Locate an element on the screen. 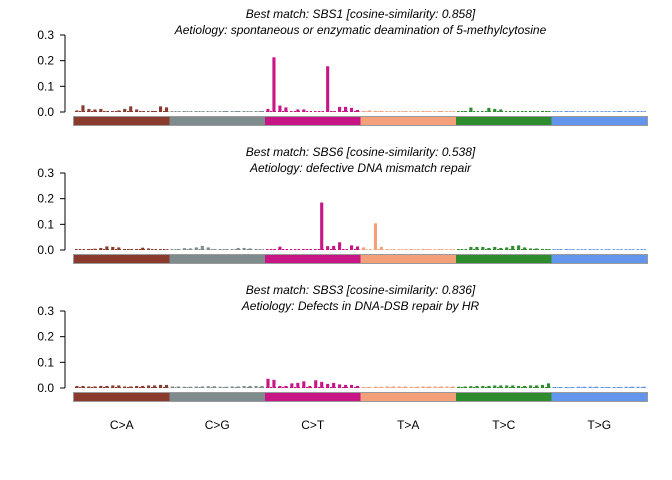 The image size is (672, 480). class-strip-frame is located at coordinates (360, 121).